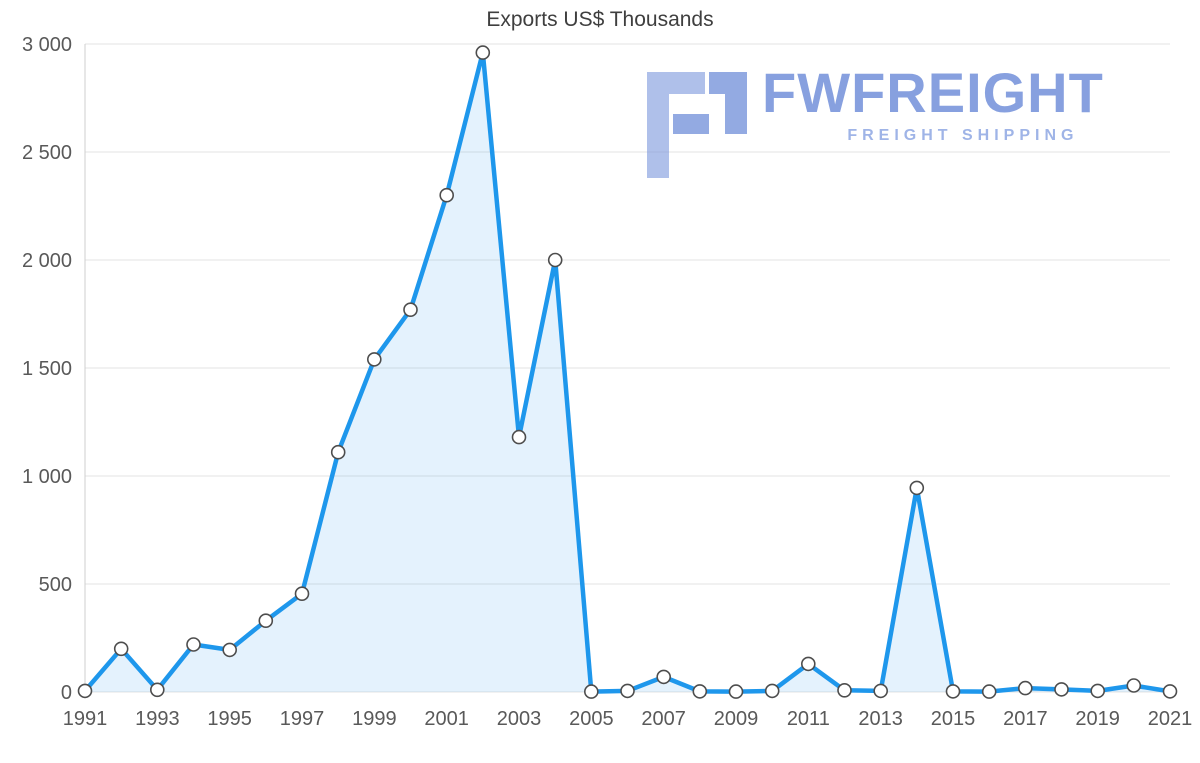  What do you see at coordinates (519, 719) in the screenshot?
I see `x-tick-label: 2003` at bounding box center [519, 719].